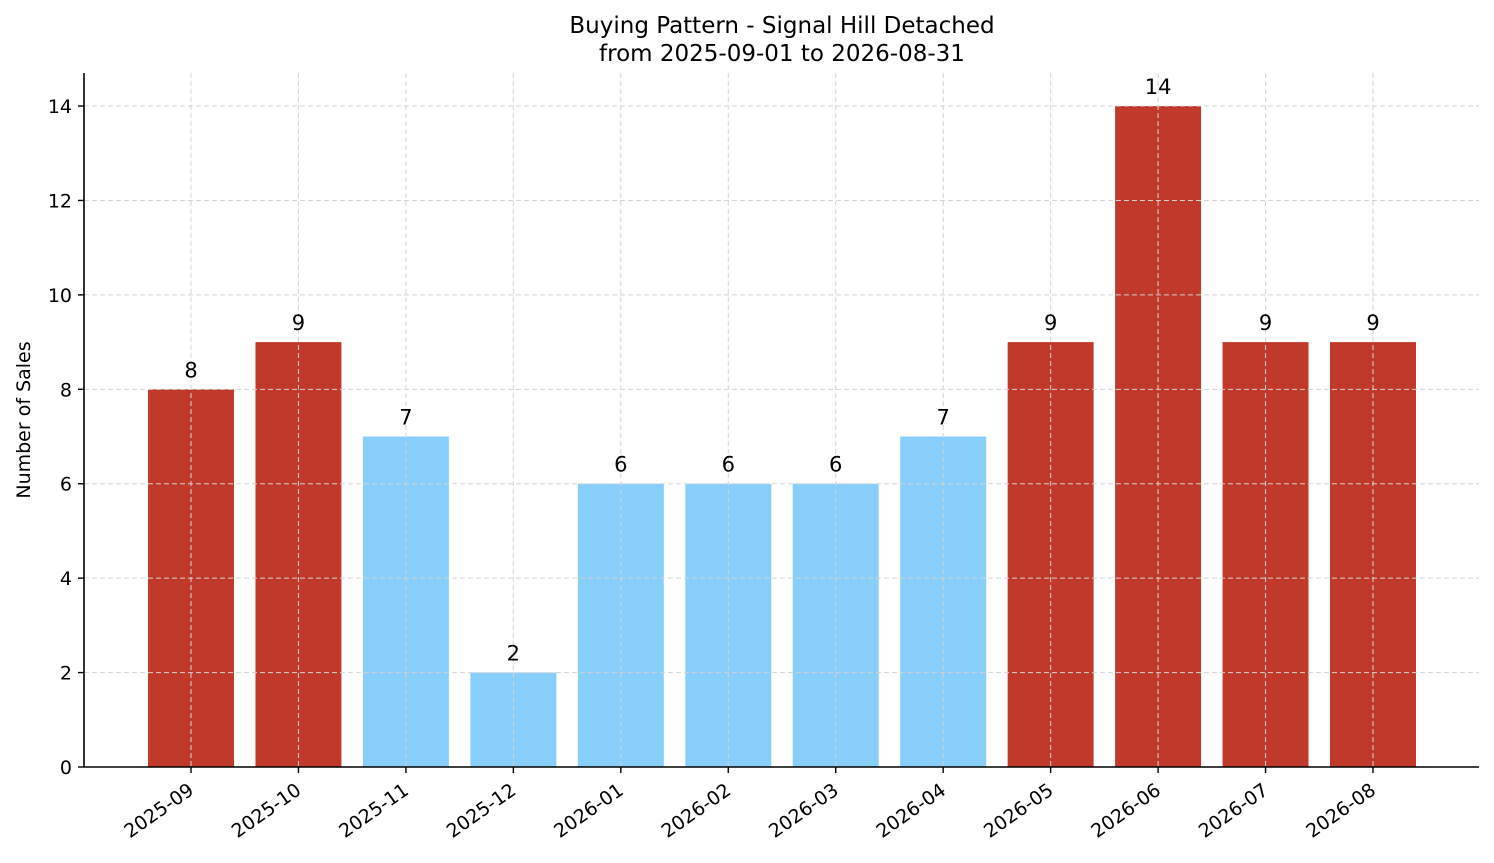  I want to click on x-tick-label: 2026-04, so click(911, 811).